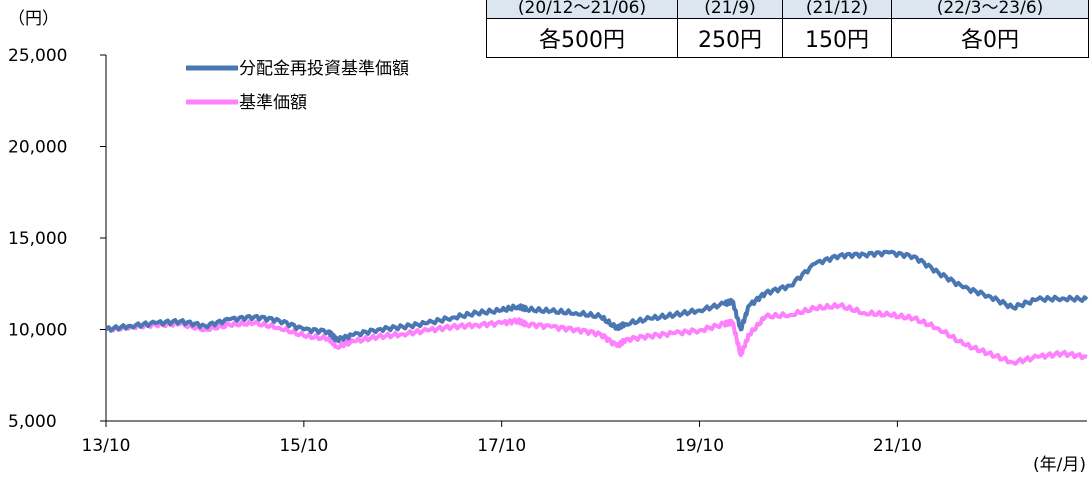 Image resolution: width=1090 pixels, height=479 pixels. Describe the element at coordinates (990, 9) in the screenshot. I see `distribution-period-4: (22/3～23/6)` at that location.